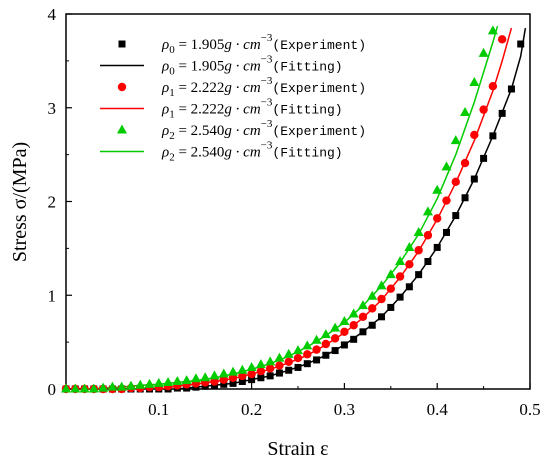 The height and width of the screenshot is (472, 550). Describe the element at coordinates (344, 409) in the screenshot. I see `x-tick-label: 0.3` at that location.